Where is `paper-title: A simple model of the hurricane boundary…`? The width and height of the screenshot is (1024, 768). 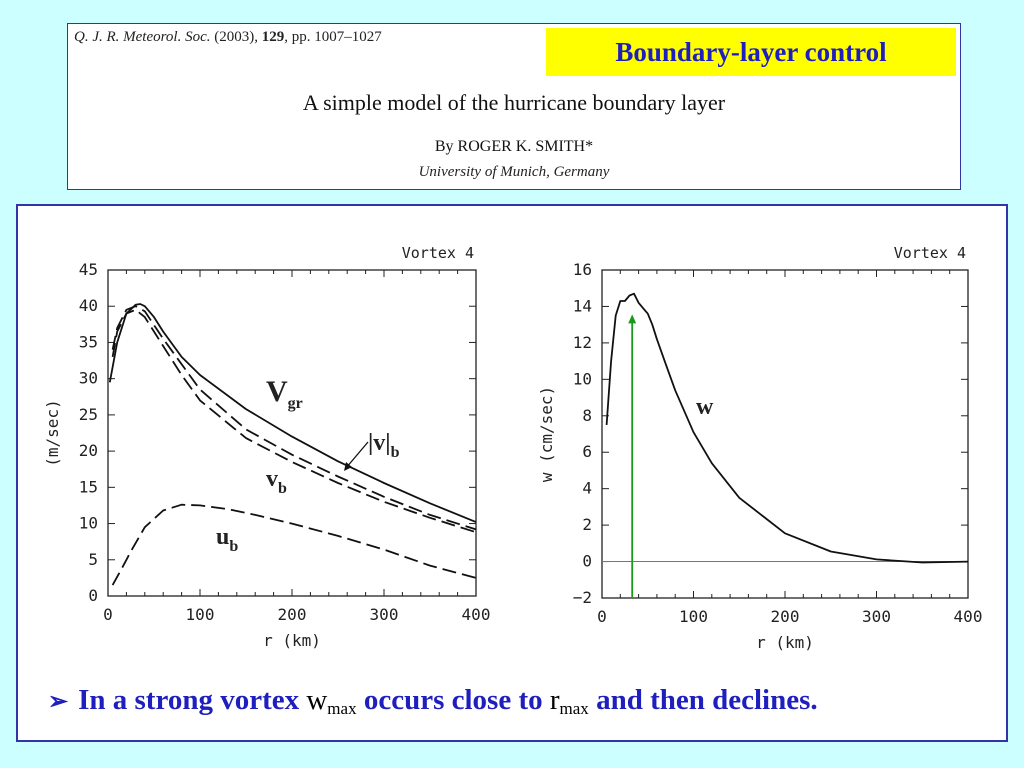
paper-title: A simple model of the hurricane boundary… is located at coordinates (514, 102).